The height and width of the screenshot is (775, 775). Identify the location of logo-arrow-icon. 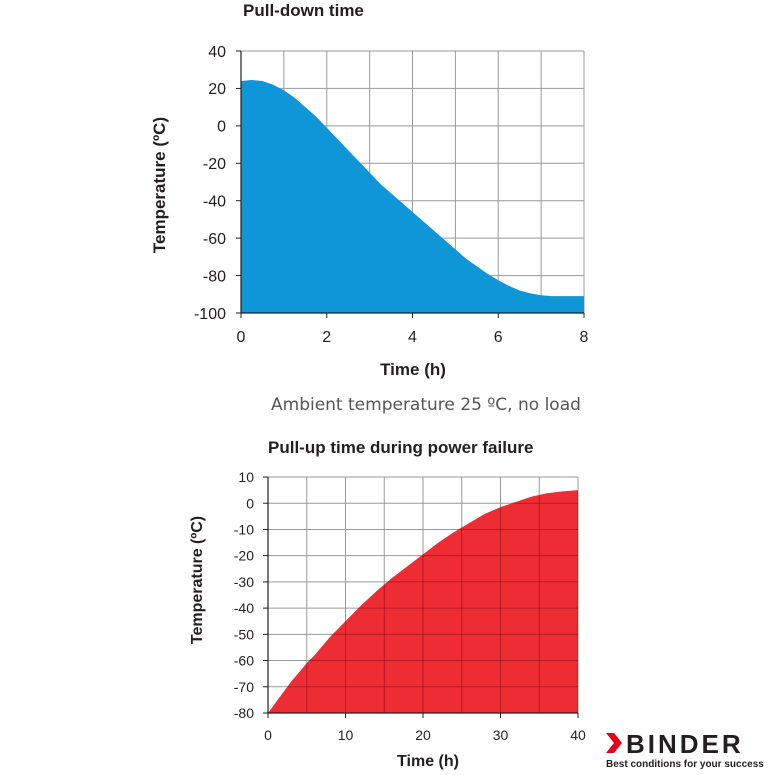
(614, 743).